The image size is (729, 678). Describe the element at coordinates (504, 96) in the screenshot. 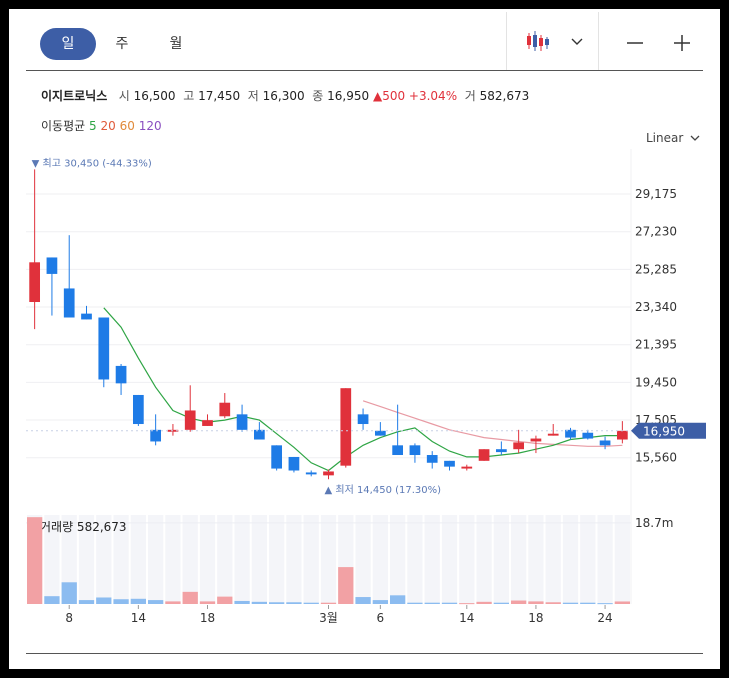

I see `volume-value: 582,673` at that location.